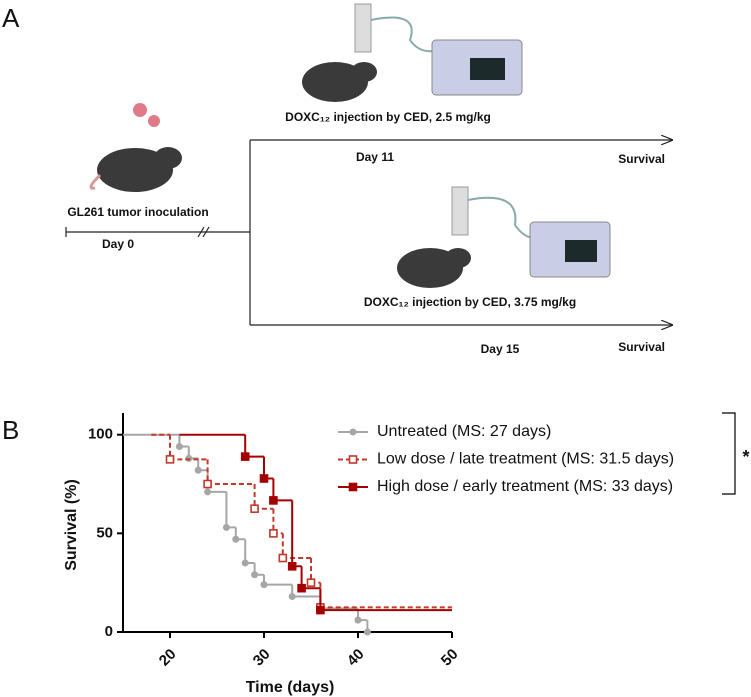  What do you see at coordinates (100, 434) in the screenshot?
I see `y-tick-label: 100` at bounding box center [100, 434].